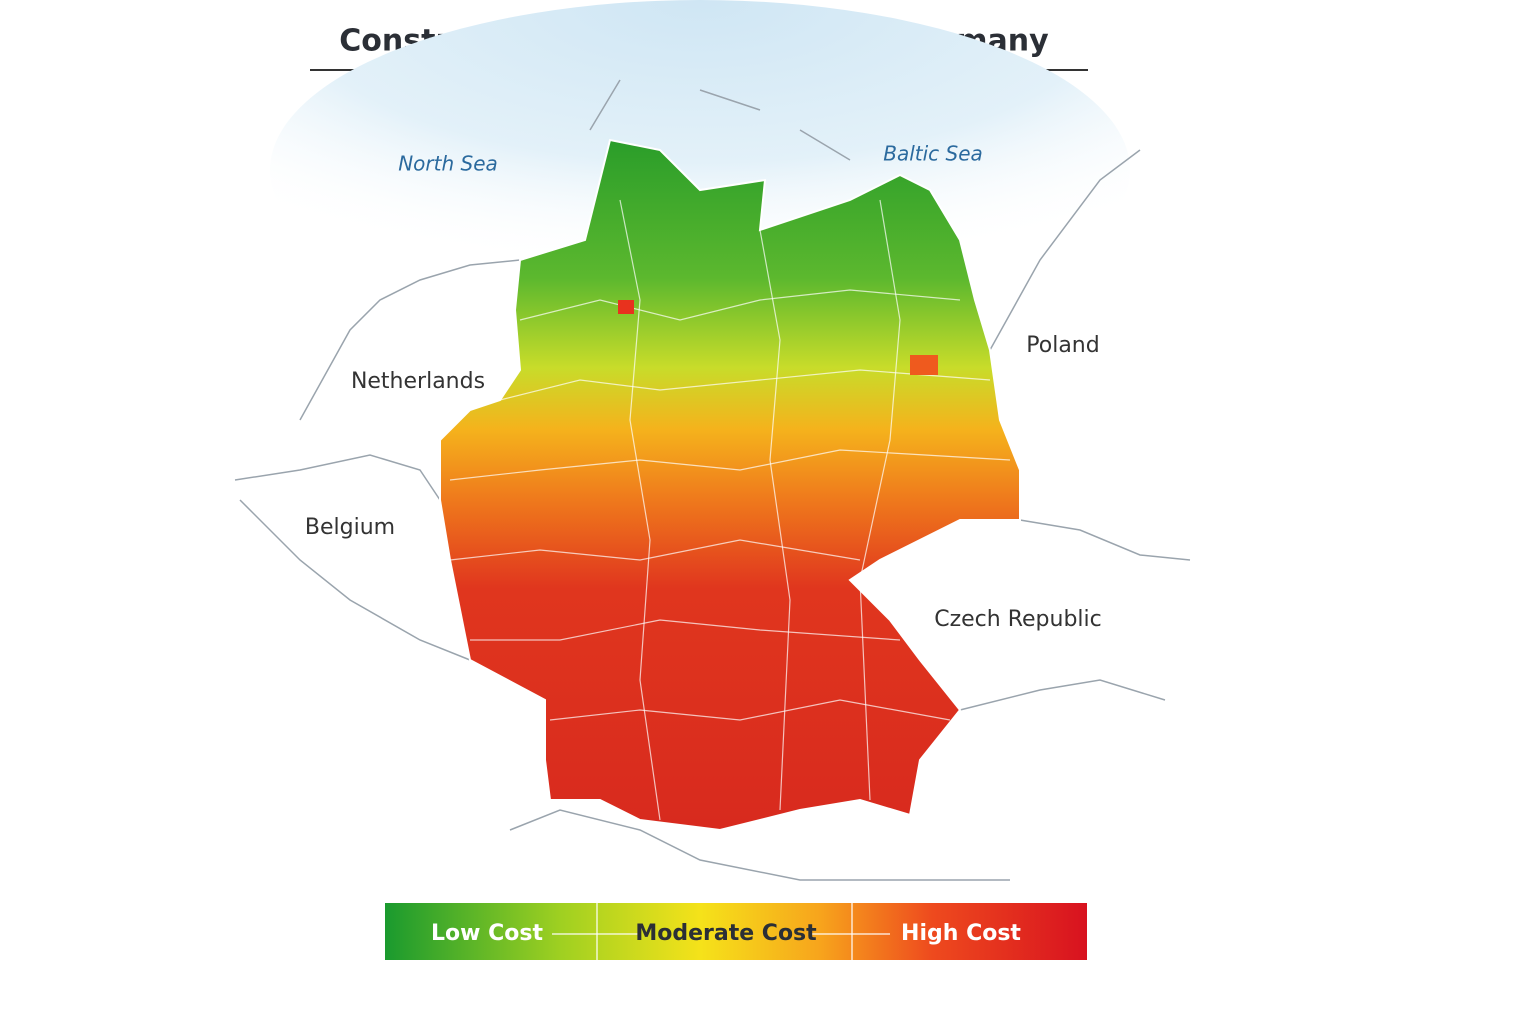  I want to click on sea-label: Baltic Sea, so click(933, 154).